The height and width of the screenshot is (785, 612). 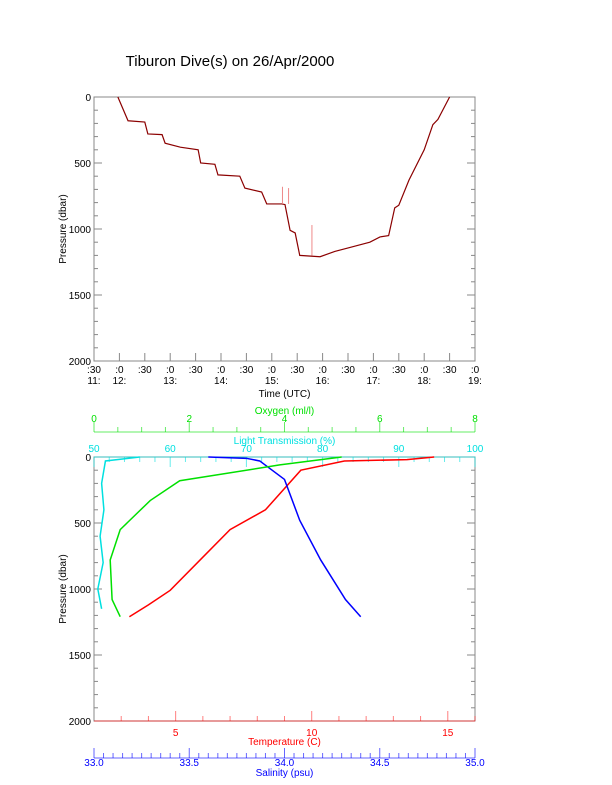 What do you see at coordinates (285, 419) in the screenshot?
I see `oxygen-tick-label: 4` at bounding box center [285, 419].